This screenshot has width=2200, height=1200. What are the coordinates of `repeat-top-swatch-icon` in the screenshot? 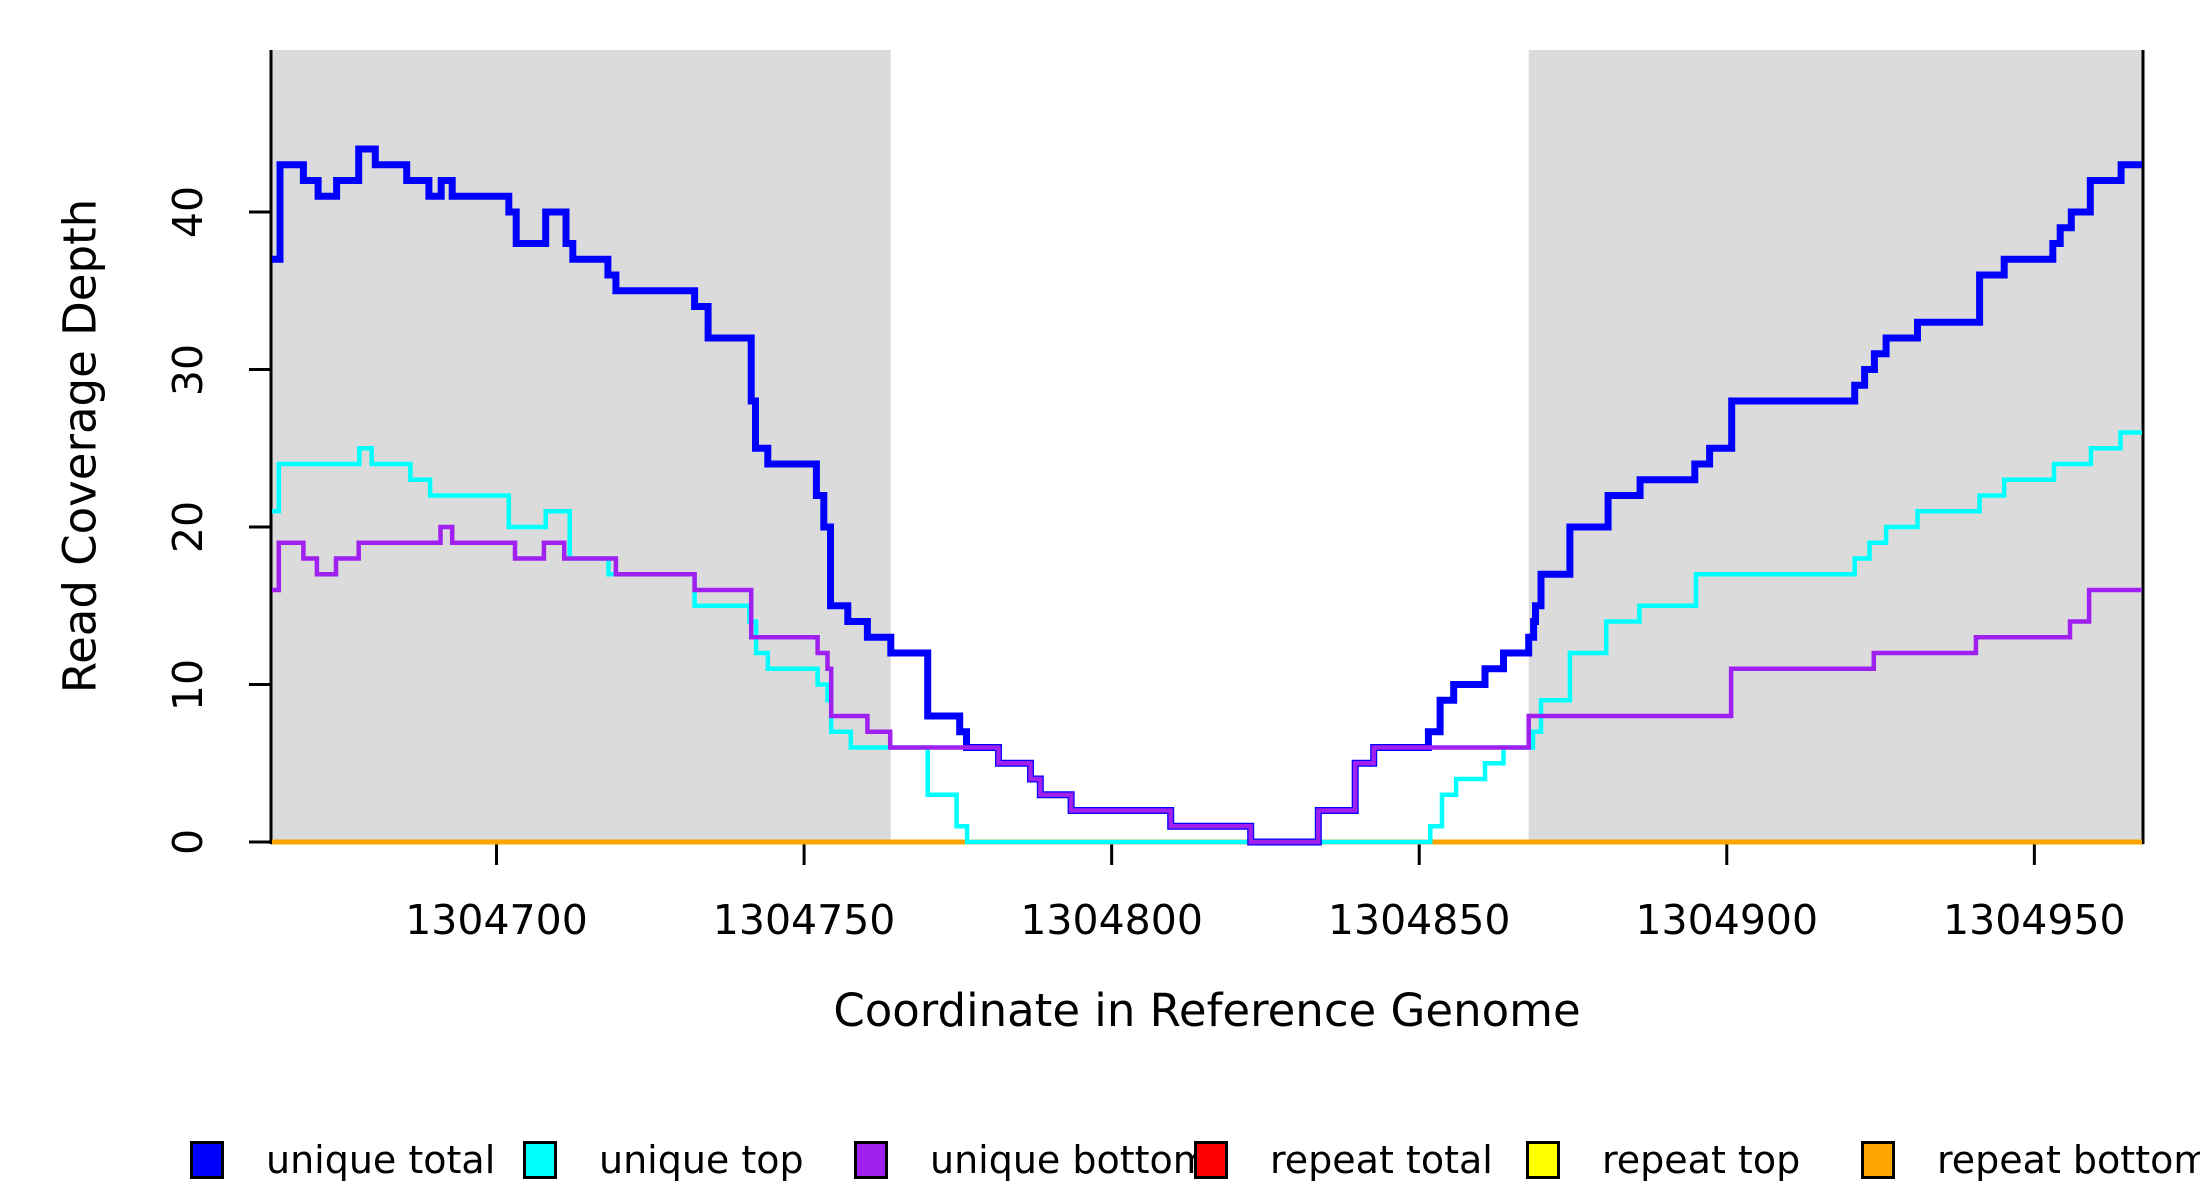 It's located at (1543, 1160).